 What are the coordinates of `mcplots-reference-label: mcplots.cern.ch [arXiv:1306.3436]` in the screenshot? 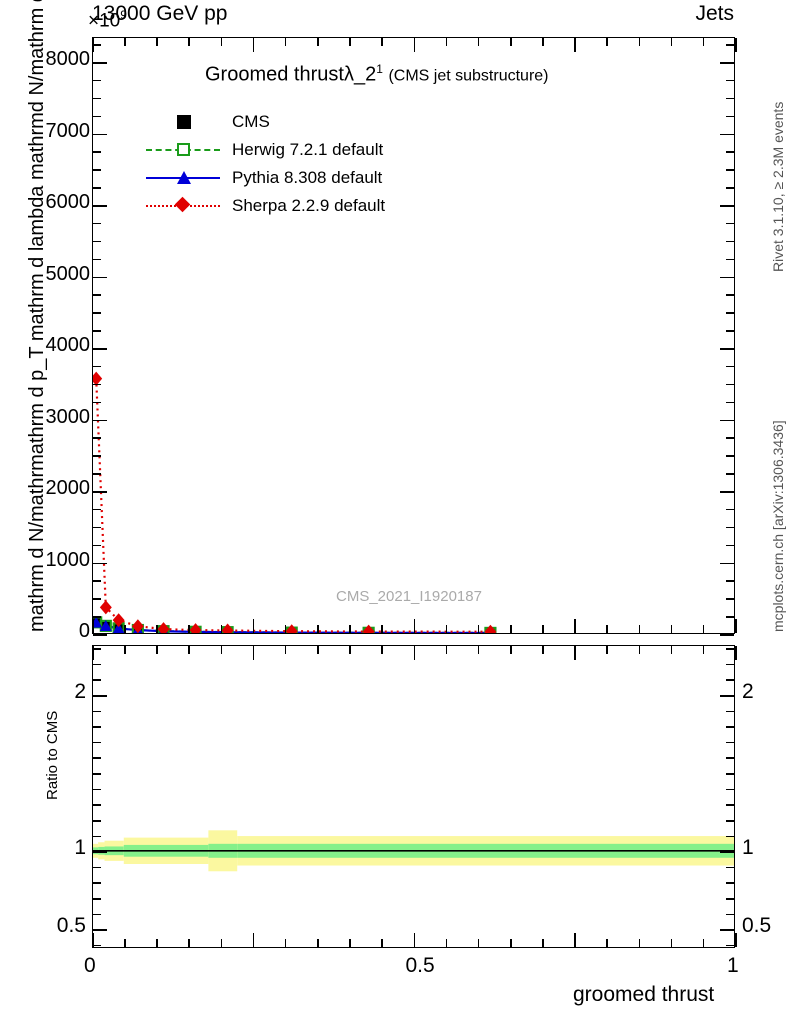 It's located at (778, 526).